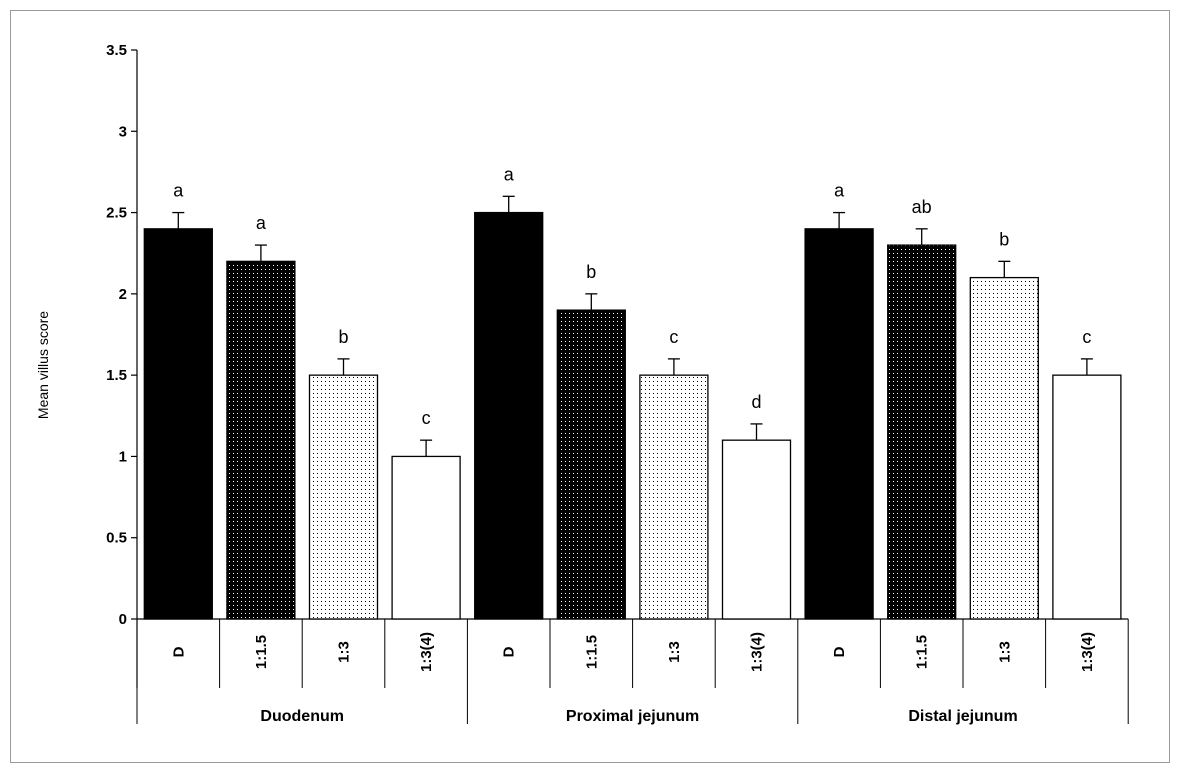 The width and height of the screenshot is (1180, 773). What do you see at coordinates (116, 375) in the screenshot?
I see `y-tick-label: 1.5` at bounding box center [116, 375].